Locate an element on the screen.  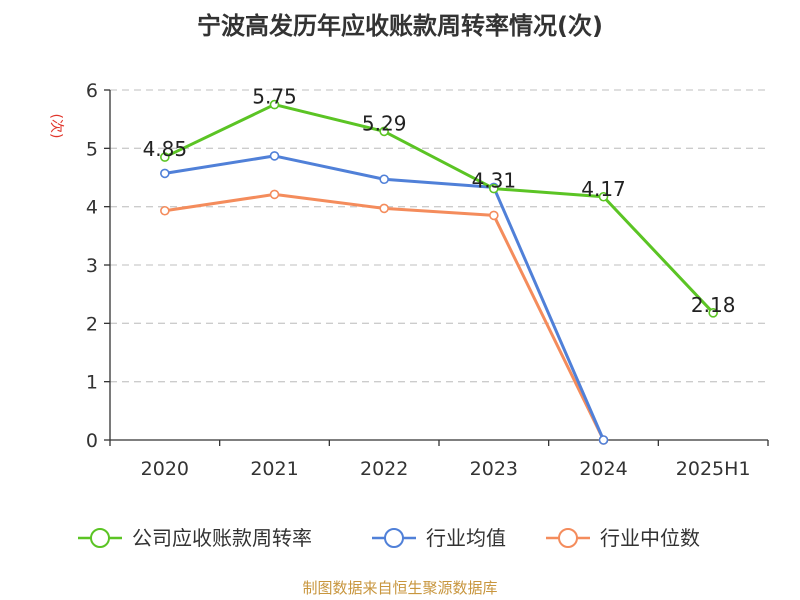
y-tick-label-4: 4 is located at coordinates (92, 208).